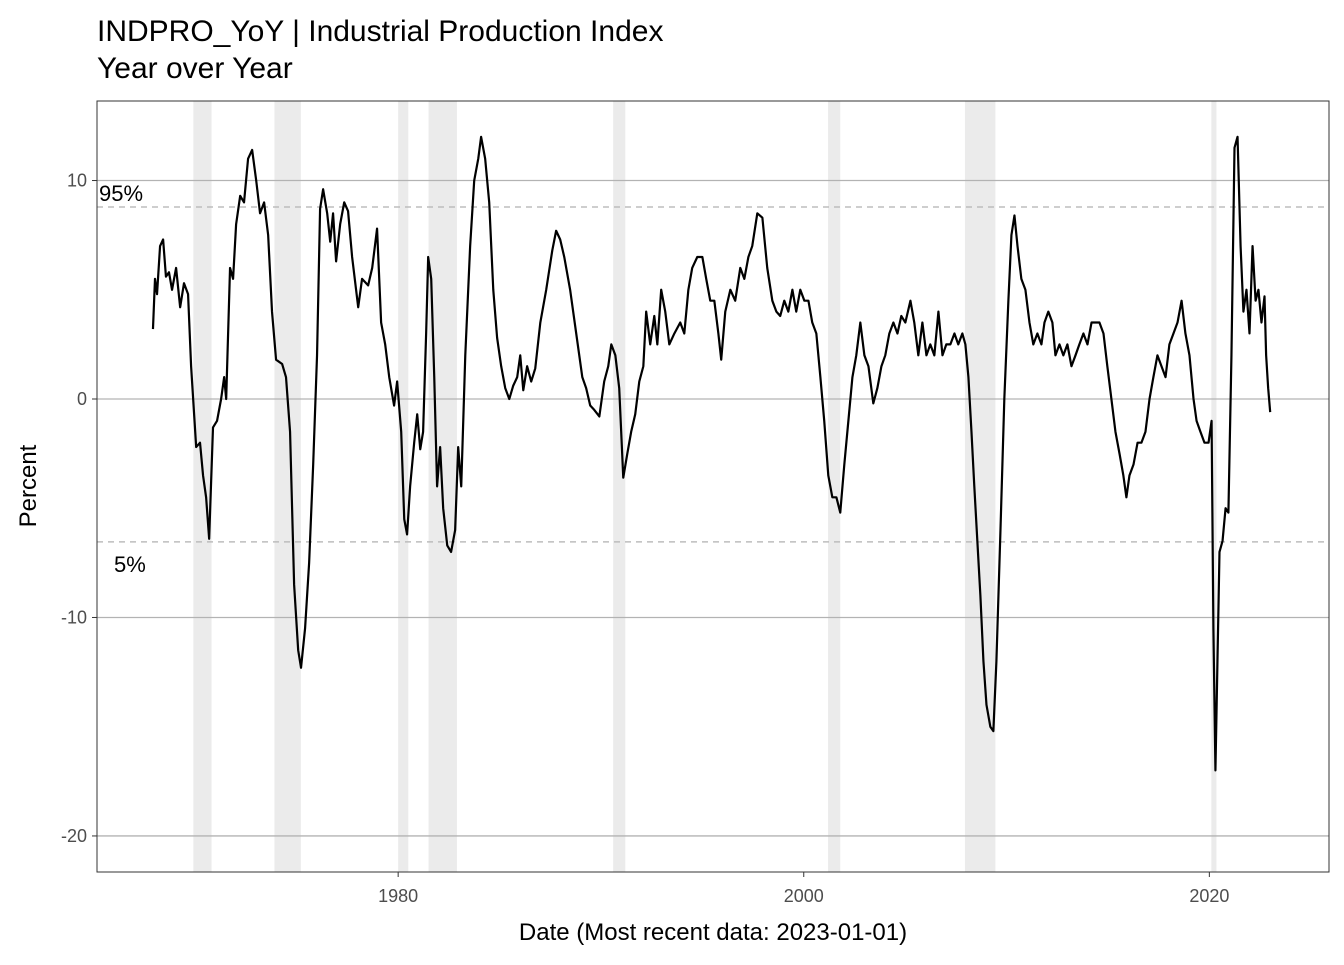  Describe the element at coordinates (130, 564) in the screenshot. I see `reference-label: 5%` at that location.